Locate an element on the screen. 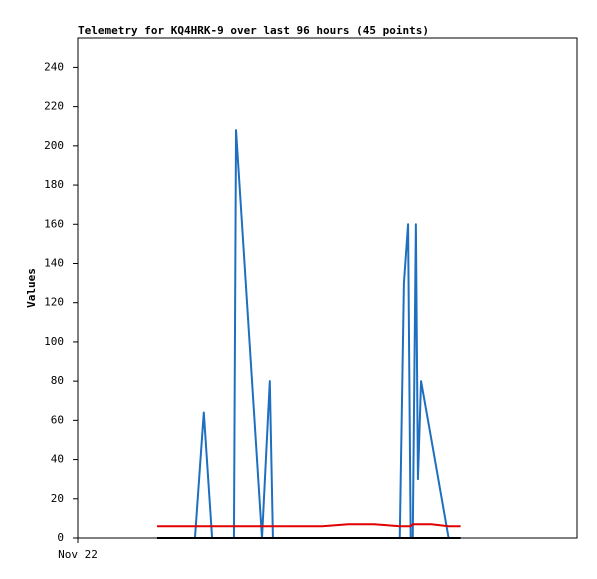  series-line is located at coordinates (309, 525).